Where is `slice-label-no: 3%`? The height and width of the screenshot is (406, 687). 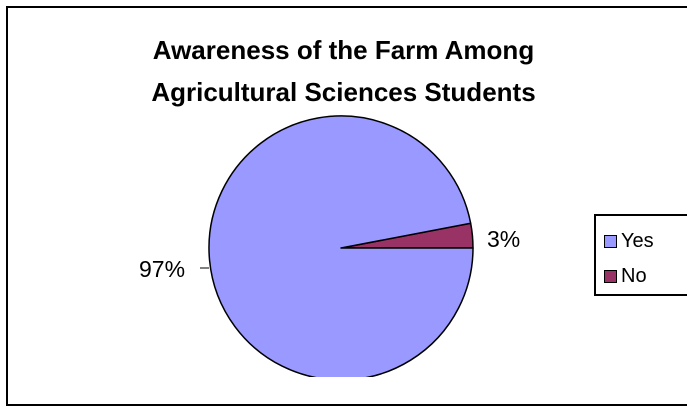 slice-label-no: 3% is located at coordinates (504, 239).